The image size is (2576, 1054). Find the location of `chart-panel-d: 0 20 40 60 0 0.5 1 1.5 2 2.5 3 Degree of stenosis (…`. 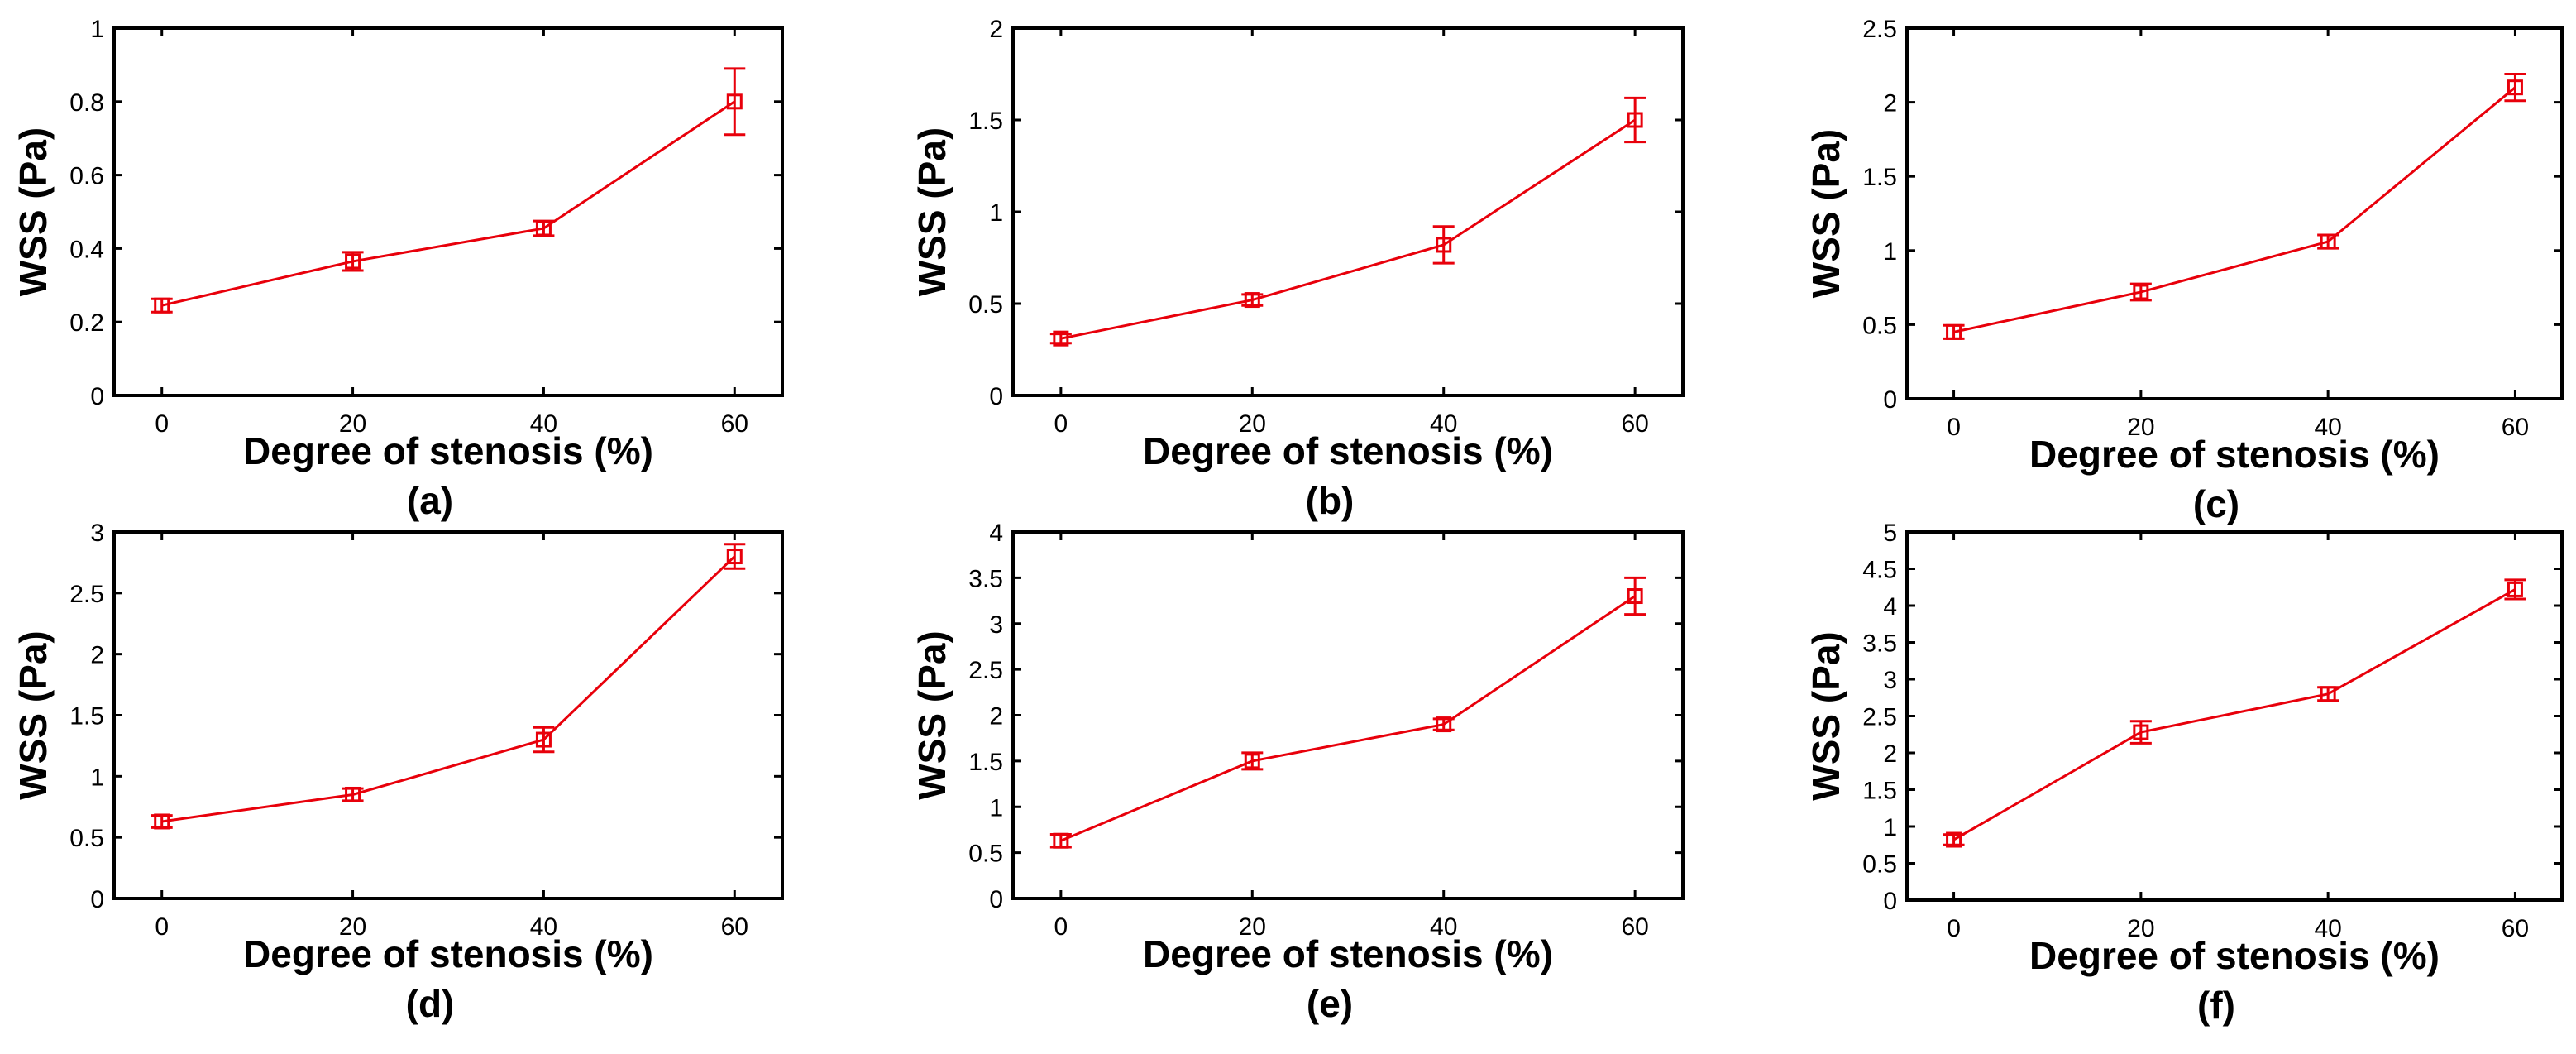

chart-panel-d: 0 20 40 60 0 0.5 1 1.5 2 2.5 3 Degree of stenosis (… is located at coordinates (398, 772).